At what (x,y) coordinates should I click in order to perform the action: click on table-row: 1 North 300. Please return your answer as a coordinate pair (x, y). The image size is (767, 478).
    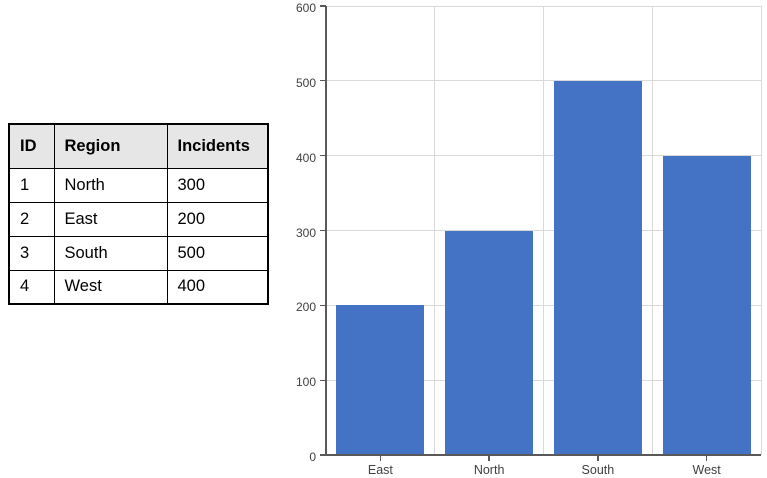
    Looking at the image, I should click on (138, 185).